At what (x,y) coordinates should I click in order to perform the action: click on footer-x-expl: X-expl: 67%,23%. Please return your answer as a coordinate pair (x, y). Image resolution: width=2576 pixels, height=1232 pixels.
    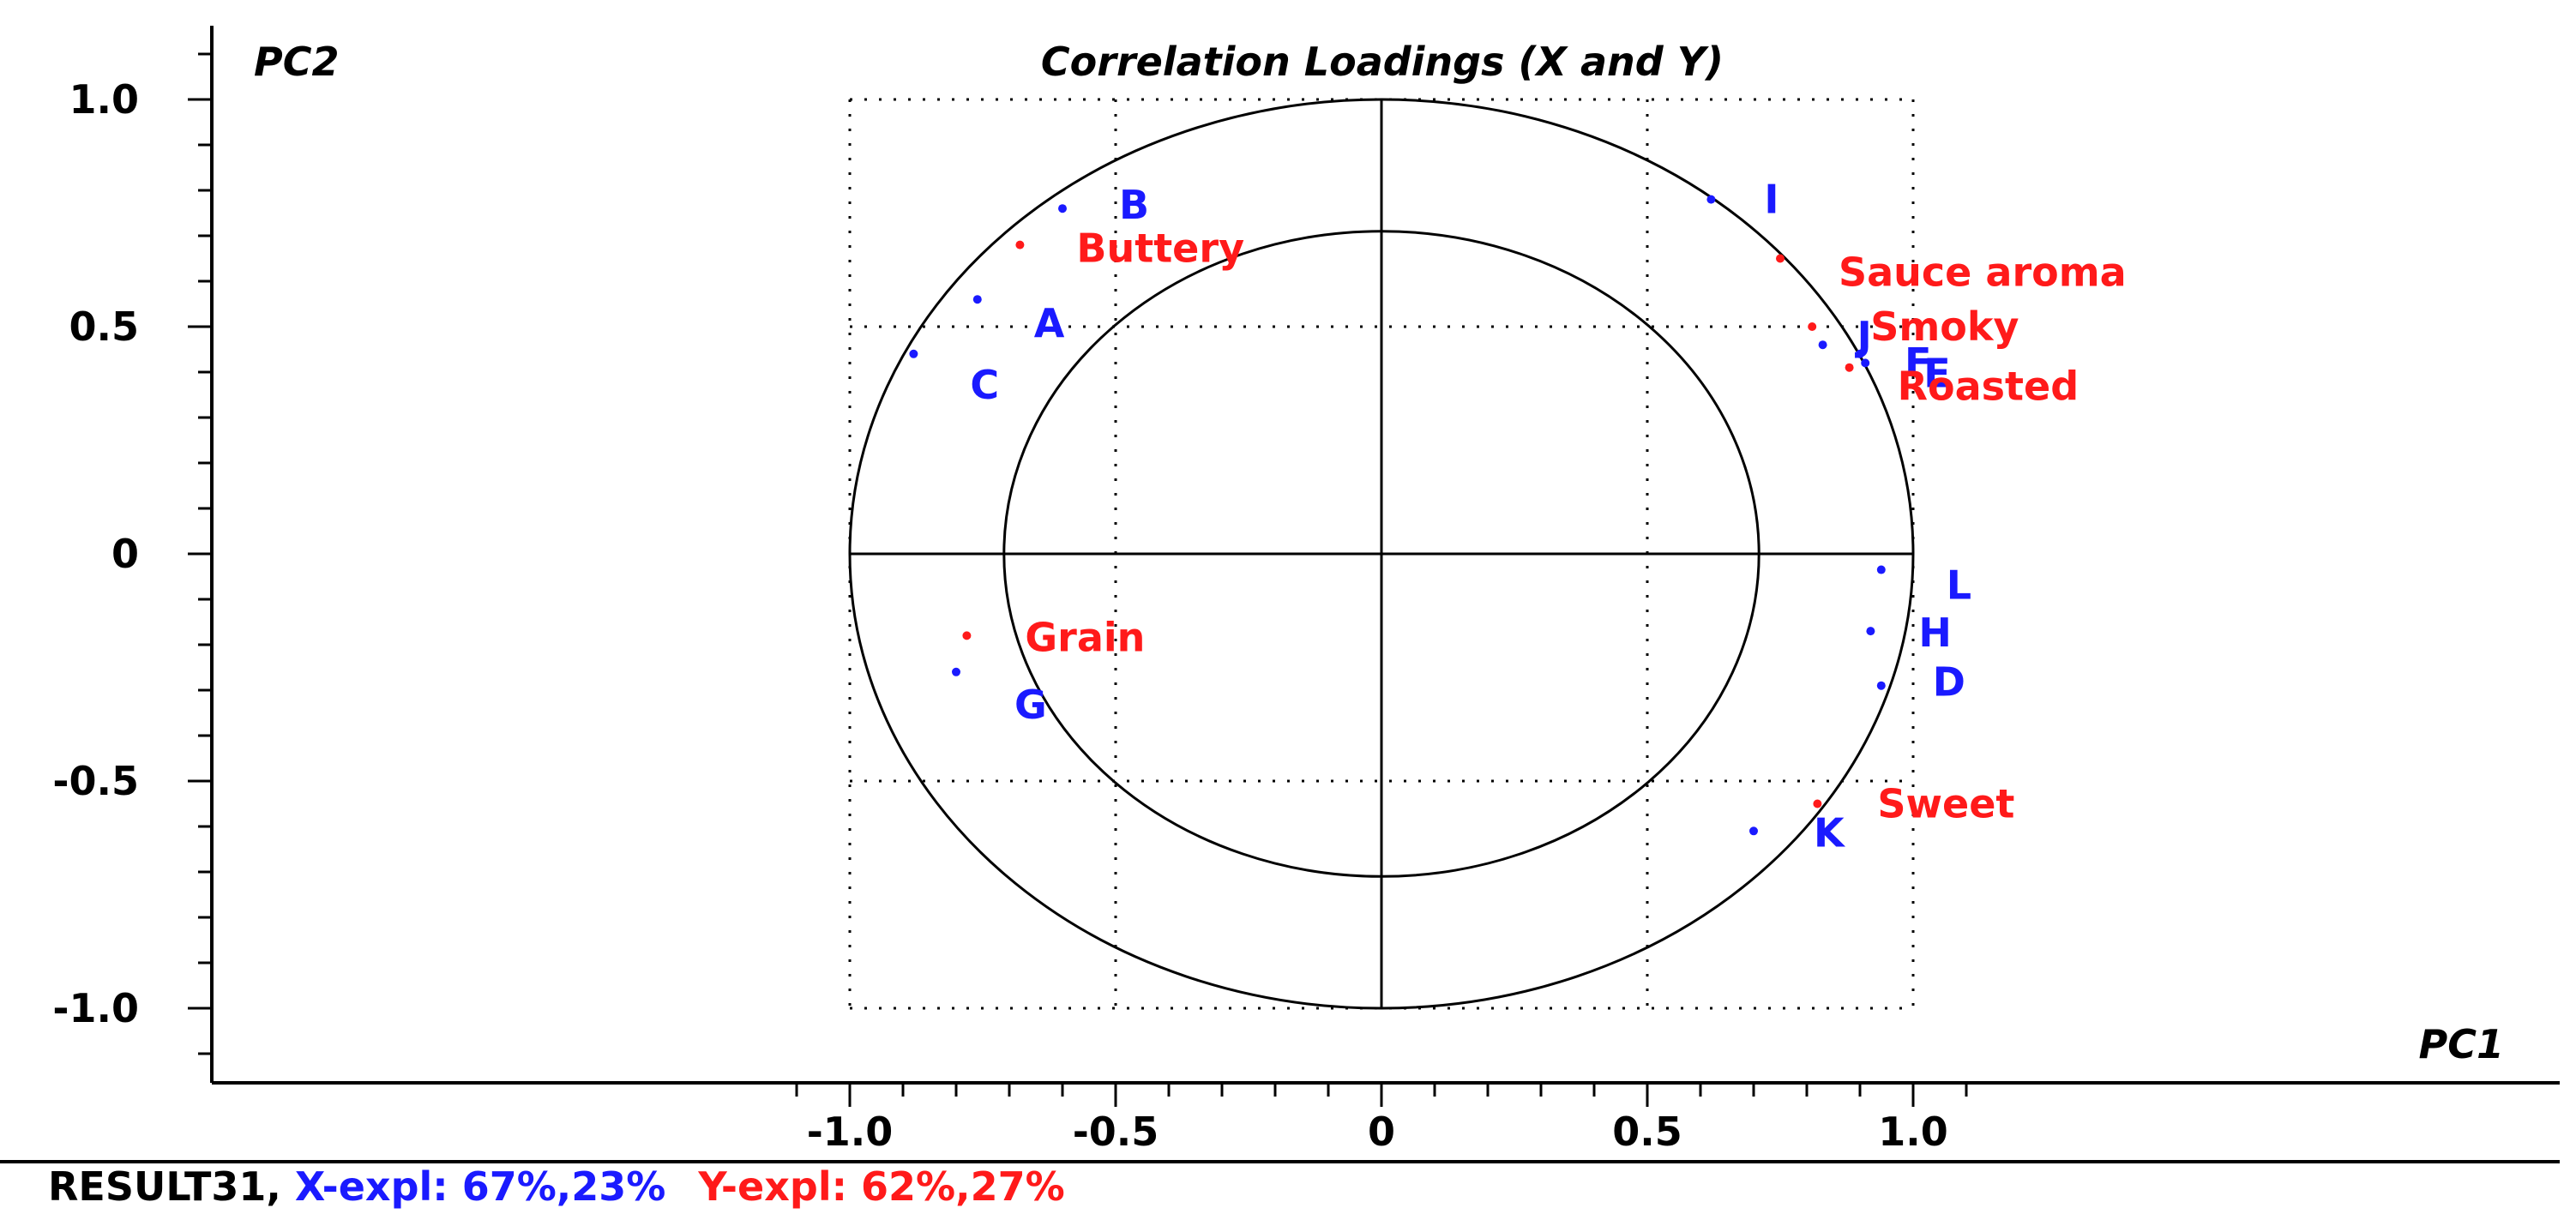
    Looking at the image, I should click on (480, 1186).